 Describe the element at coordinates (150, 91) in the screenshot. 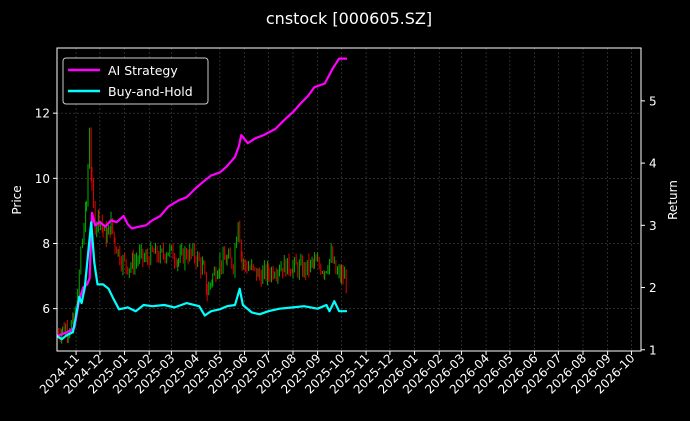

I see `legend-label-buy-and-hold: Buy-and-Hold` at that location.